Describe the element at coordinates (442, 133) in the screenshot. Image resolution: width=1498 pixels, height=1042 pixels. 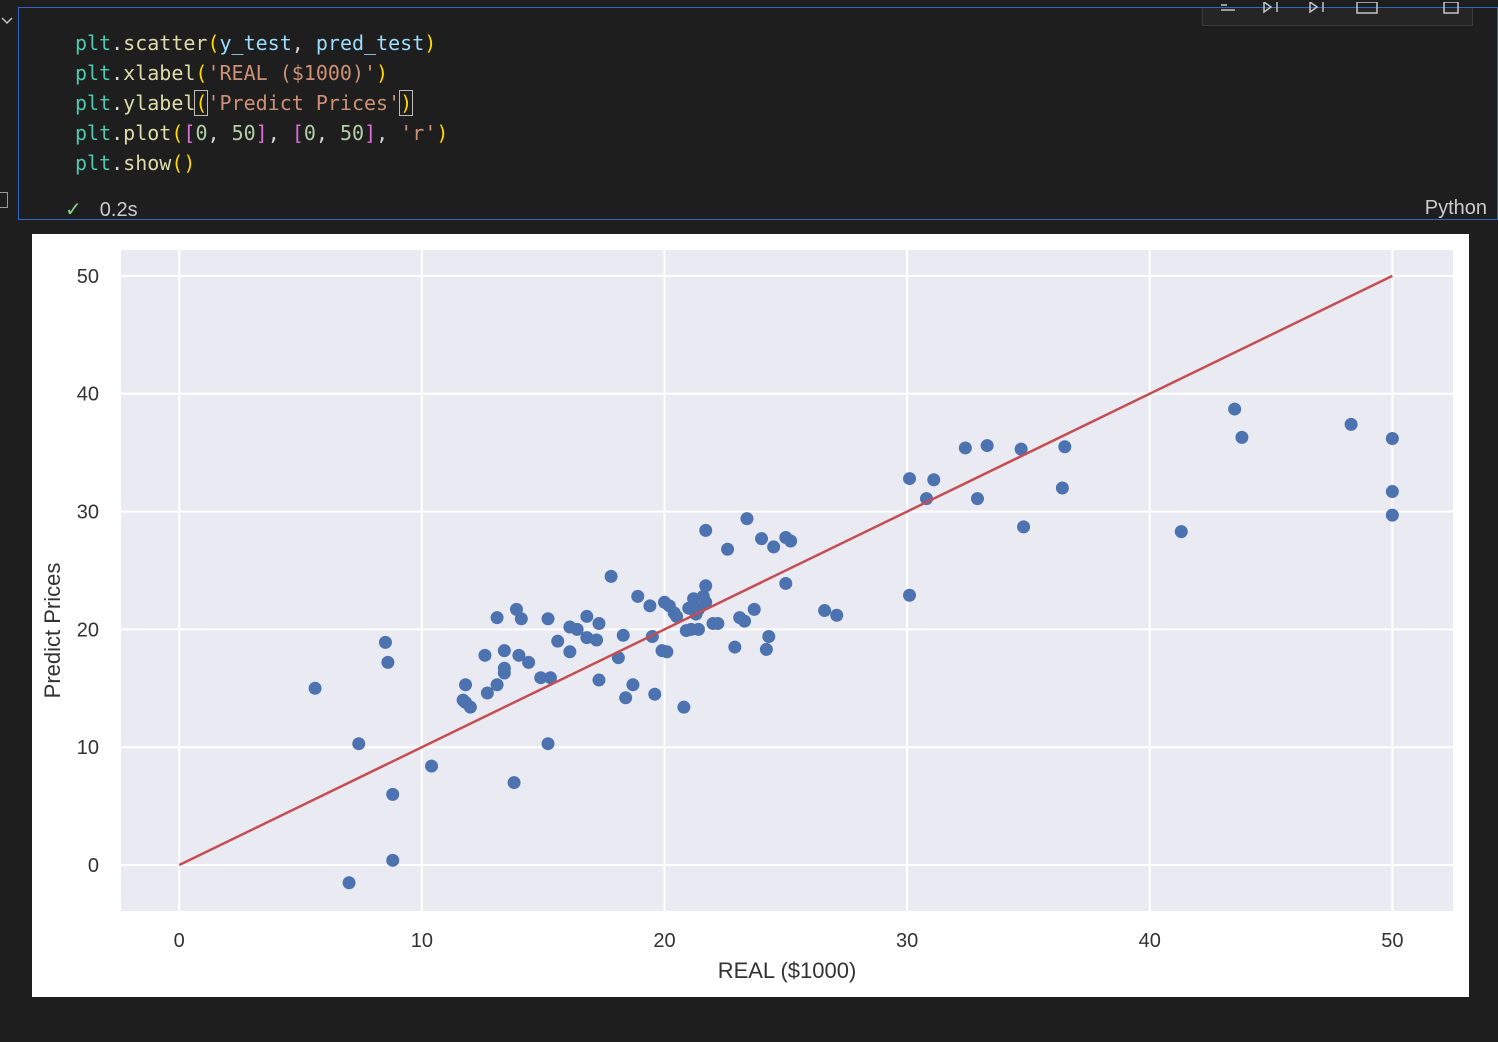
I see `code-token: )` at that location.